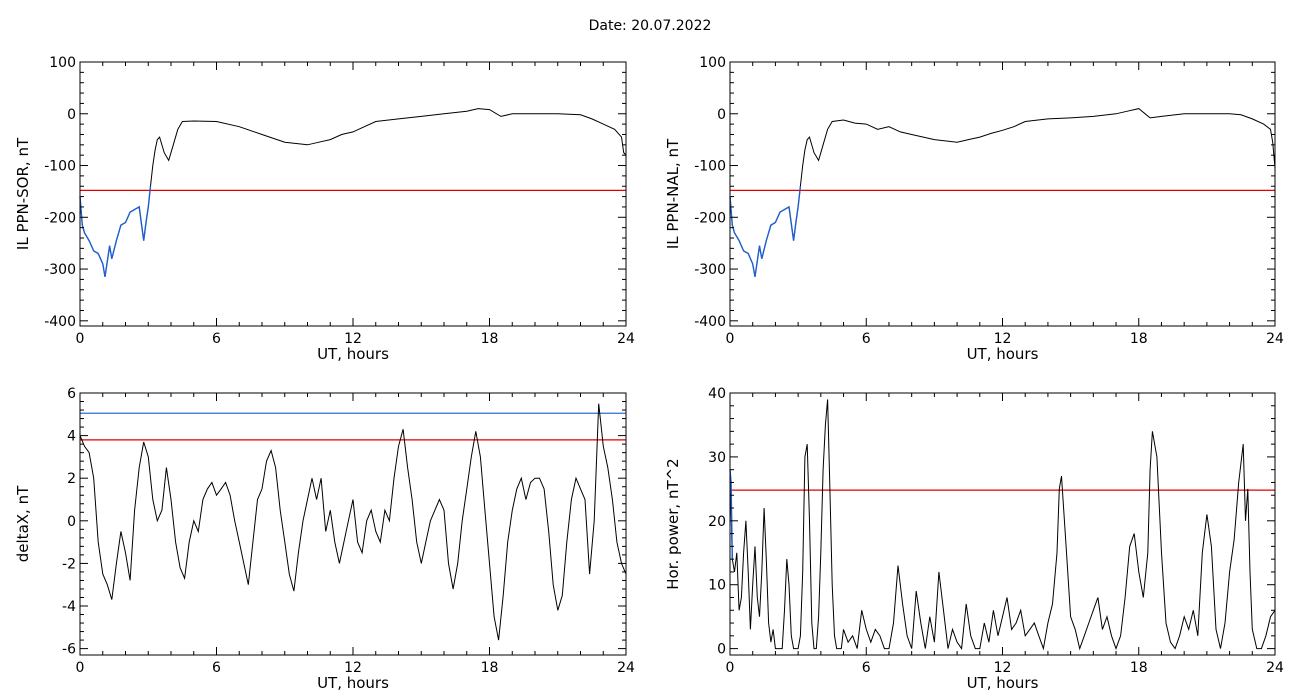  I want to click on y-axis-label: deltaX, nT, so click(23, 523).